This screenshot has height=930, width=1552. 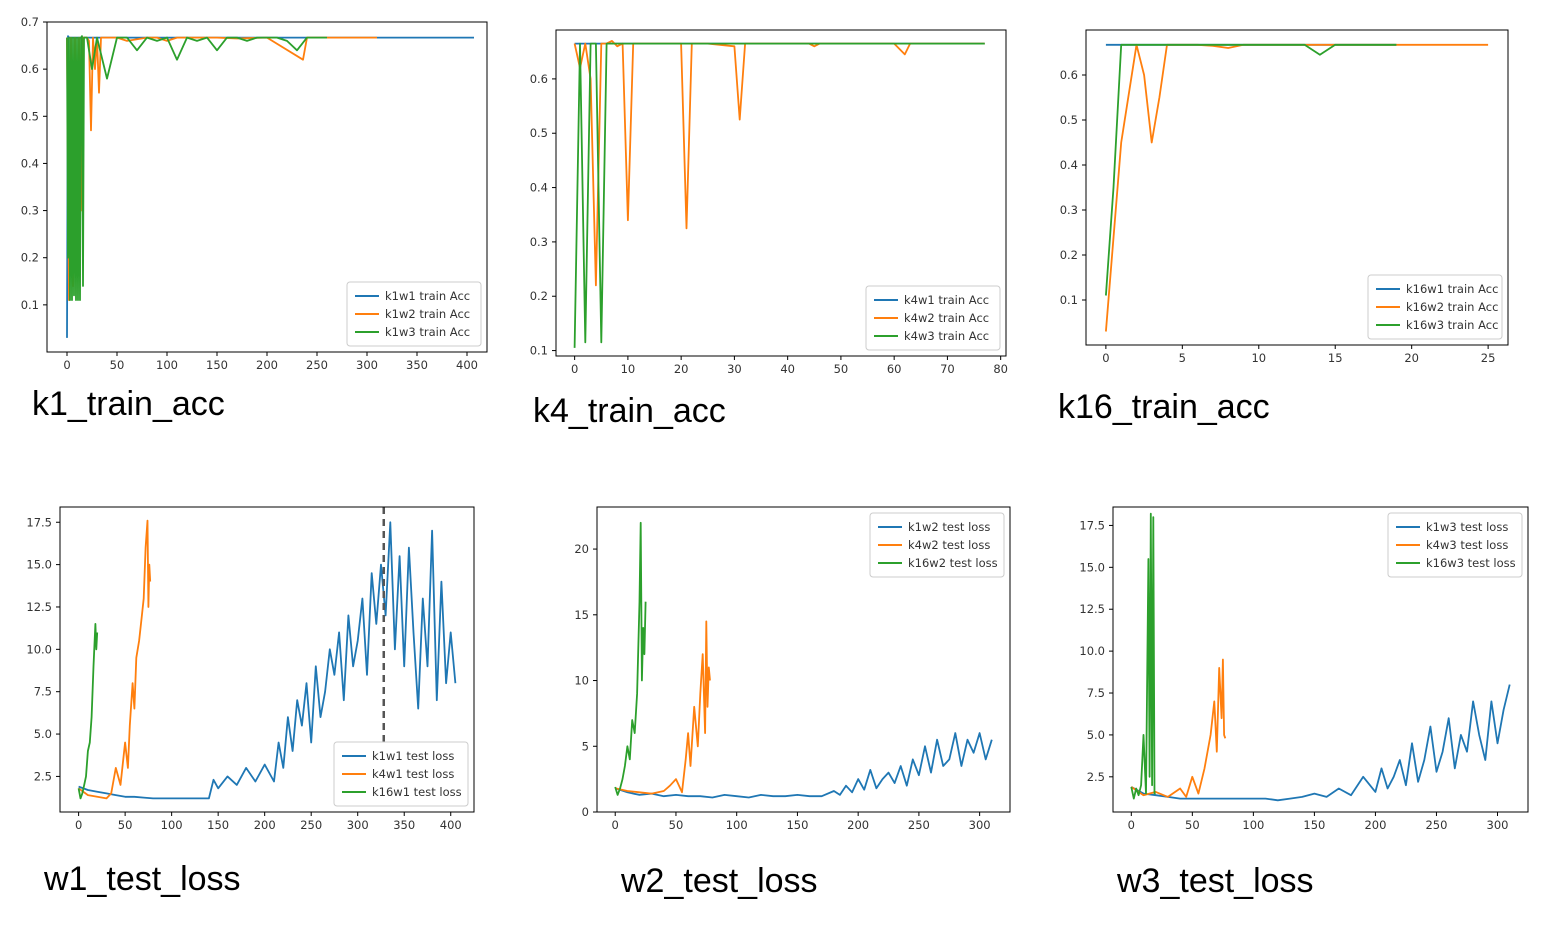 What do you see at coordinates (1452, 289) in the screenshot?
I see `legend-label: k16w1 train Acc` at bounding box center [1452, 289].